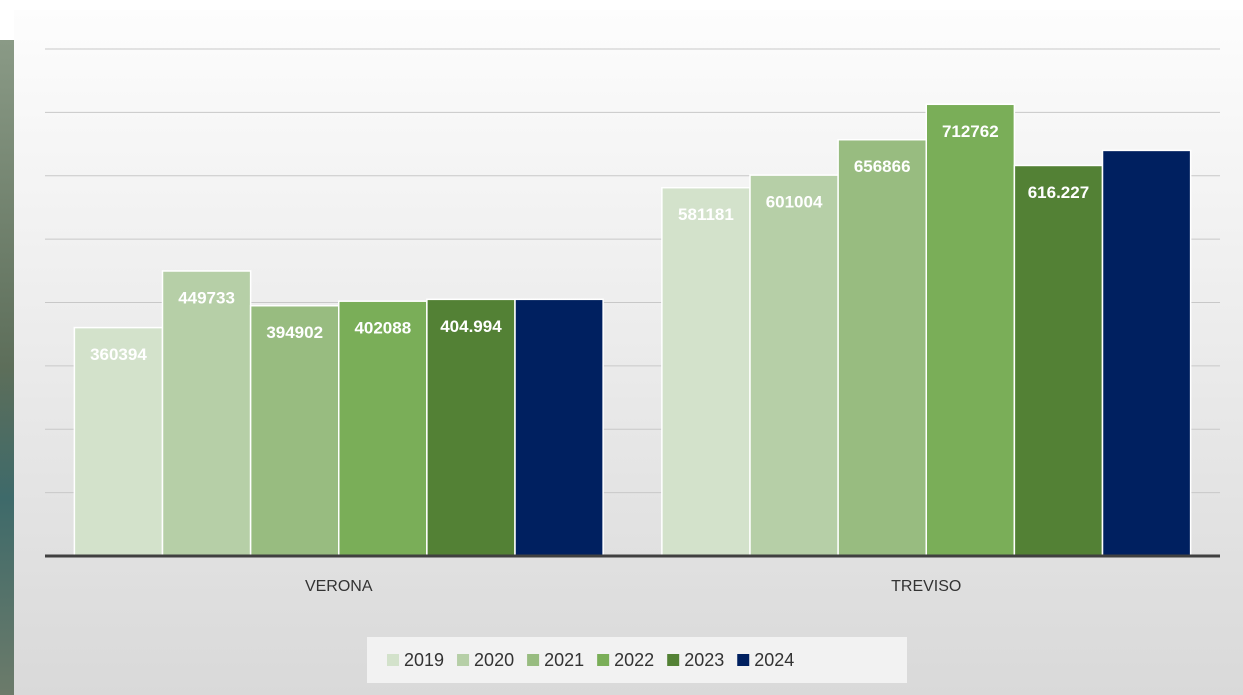 The width and height of the screenshot is (1243, 695). Describe the element at coordinates (1058, 192) in the screenshot. I see `value-label: 616.227` at that location.